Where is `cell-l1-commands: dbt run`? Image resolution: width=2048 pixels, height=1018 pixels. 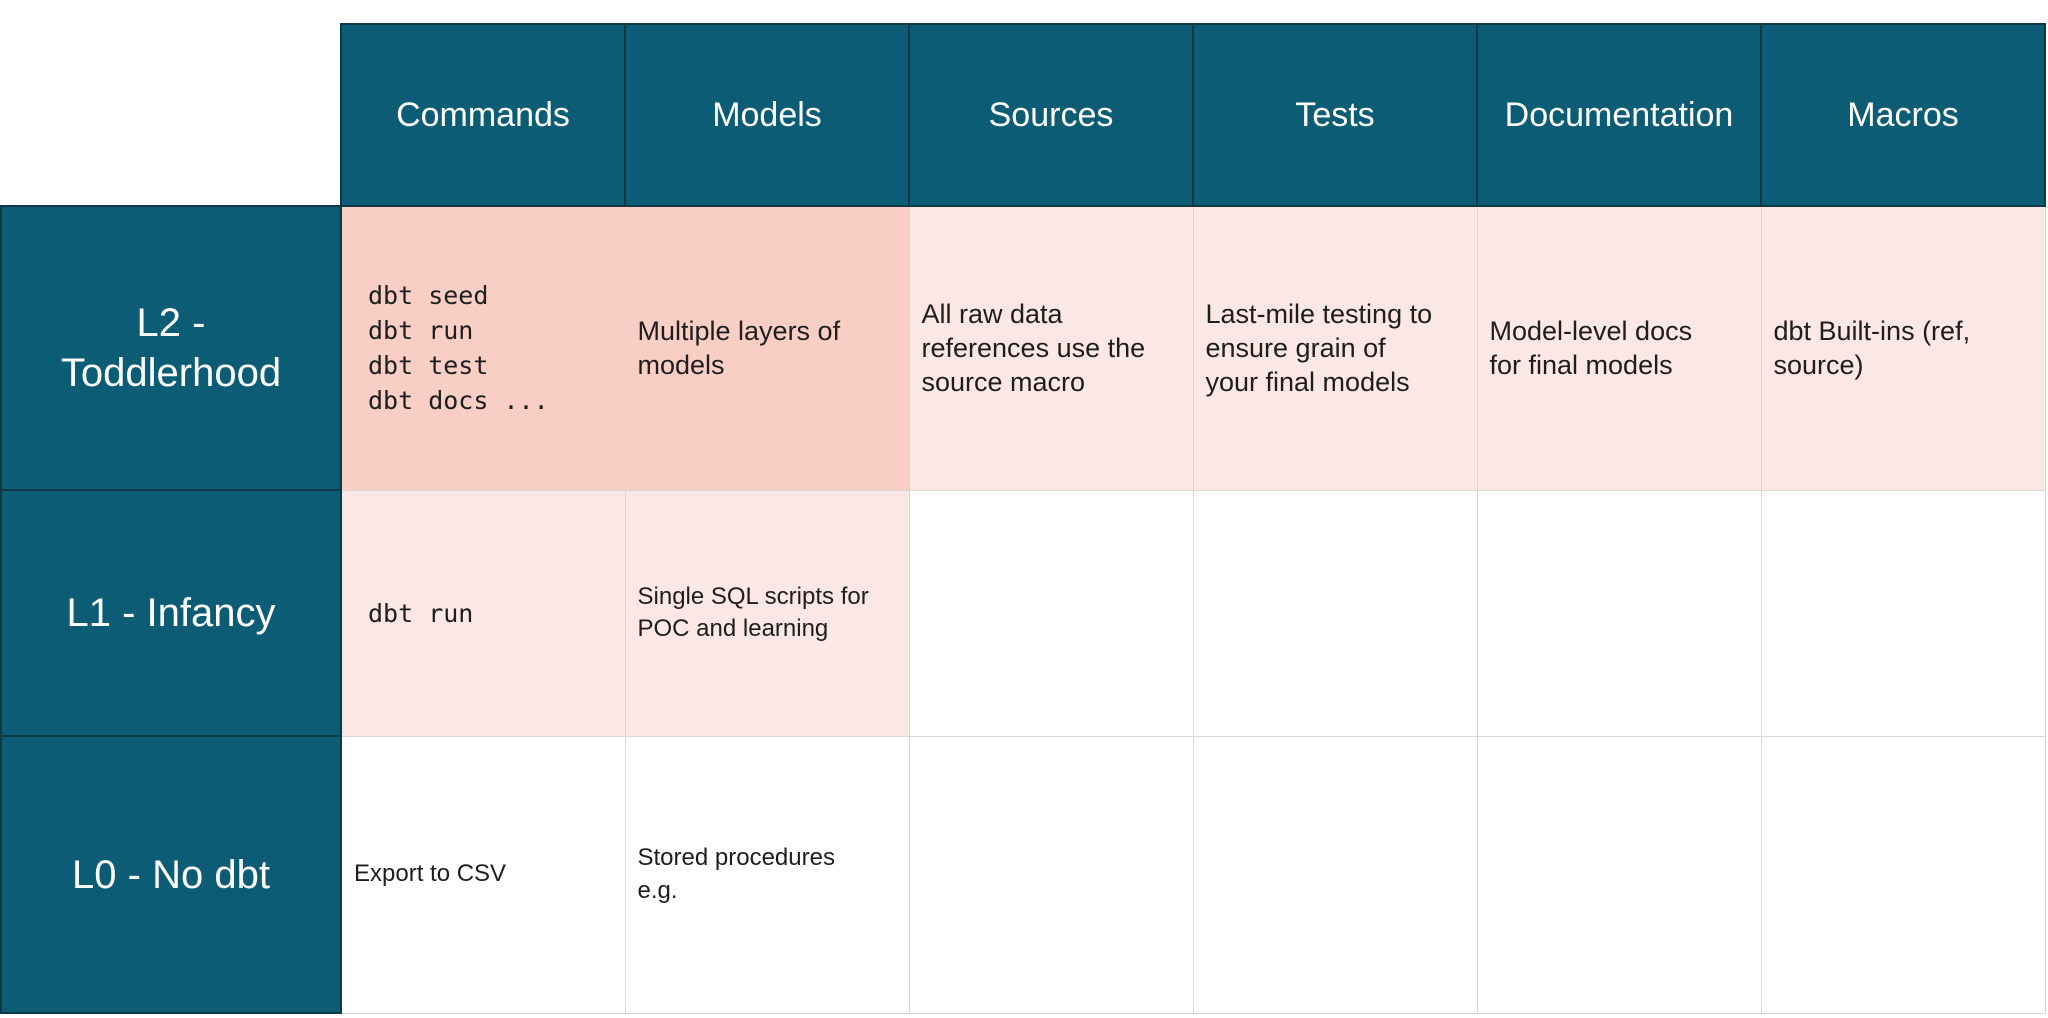
cell-l1-commands: dbt run is located at coordinates (483, 613).